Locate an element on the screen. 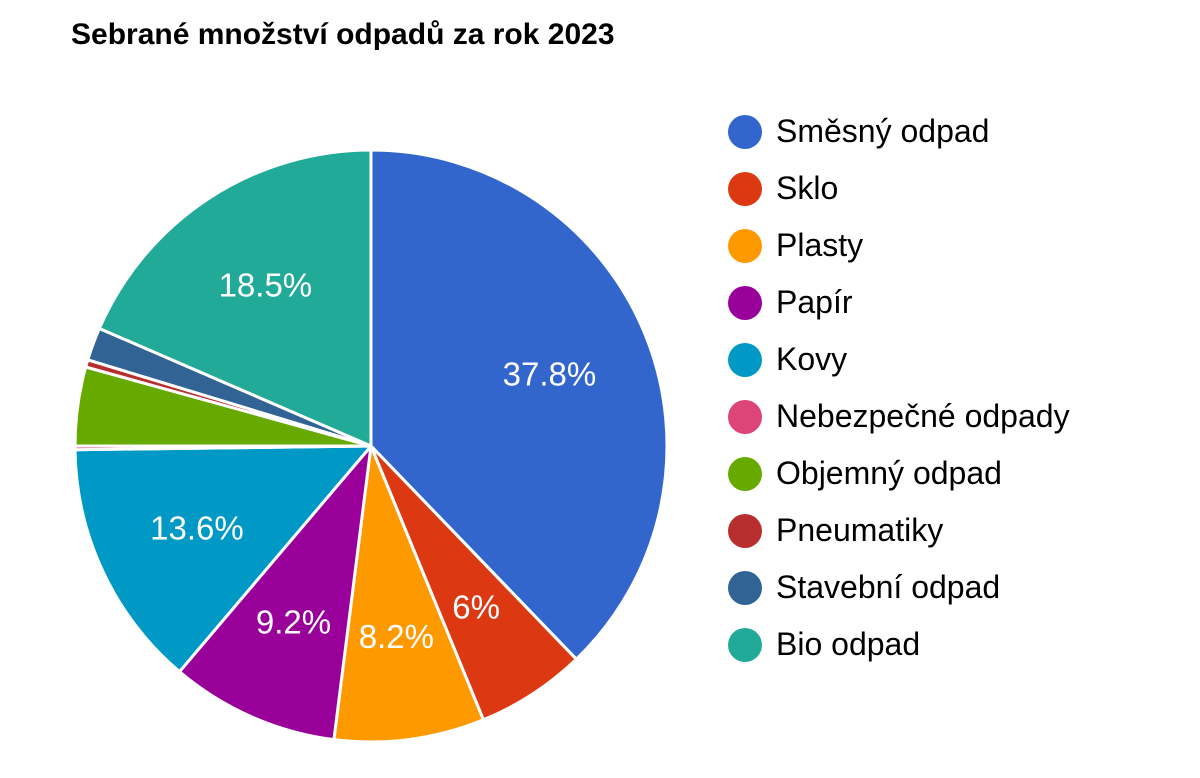 This screenshot has height=778, width=1200. legend-item-stavebni-odpad: Stavební odpad is located at coordinates (914, 592).